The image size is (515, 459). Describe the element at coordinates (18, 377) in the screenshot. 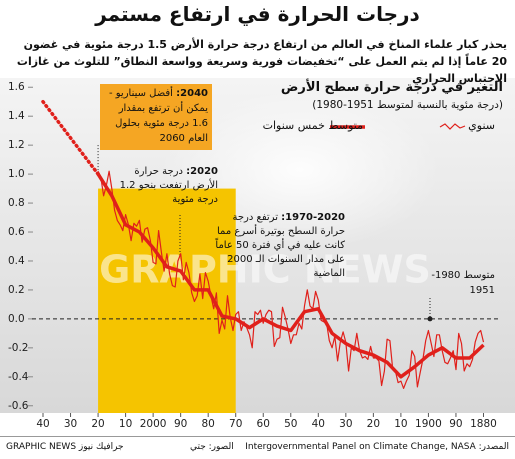

I see `y-tick-label: -0.4` at that location.